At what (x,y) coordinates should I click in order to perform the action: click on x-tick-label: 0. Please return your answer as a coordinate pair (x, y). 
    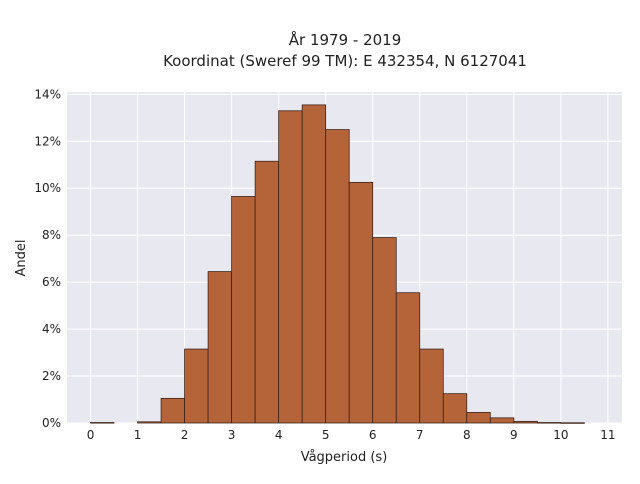
    Looking at the image, I should click on (91, 435).